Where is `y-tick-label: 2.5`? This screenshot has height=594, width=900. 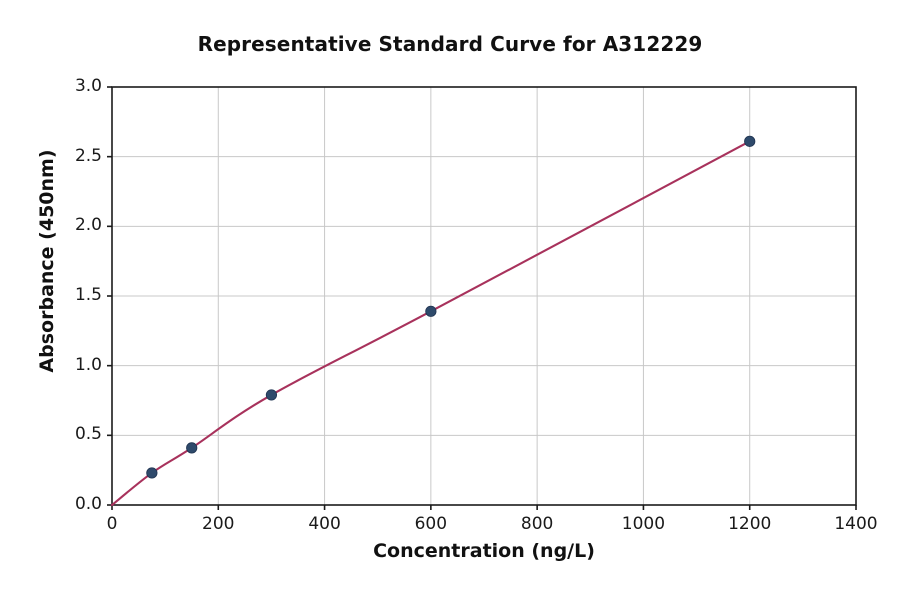
y-tick-label: 2.5 is located at coordinates (88, 155).